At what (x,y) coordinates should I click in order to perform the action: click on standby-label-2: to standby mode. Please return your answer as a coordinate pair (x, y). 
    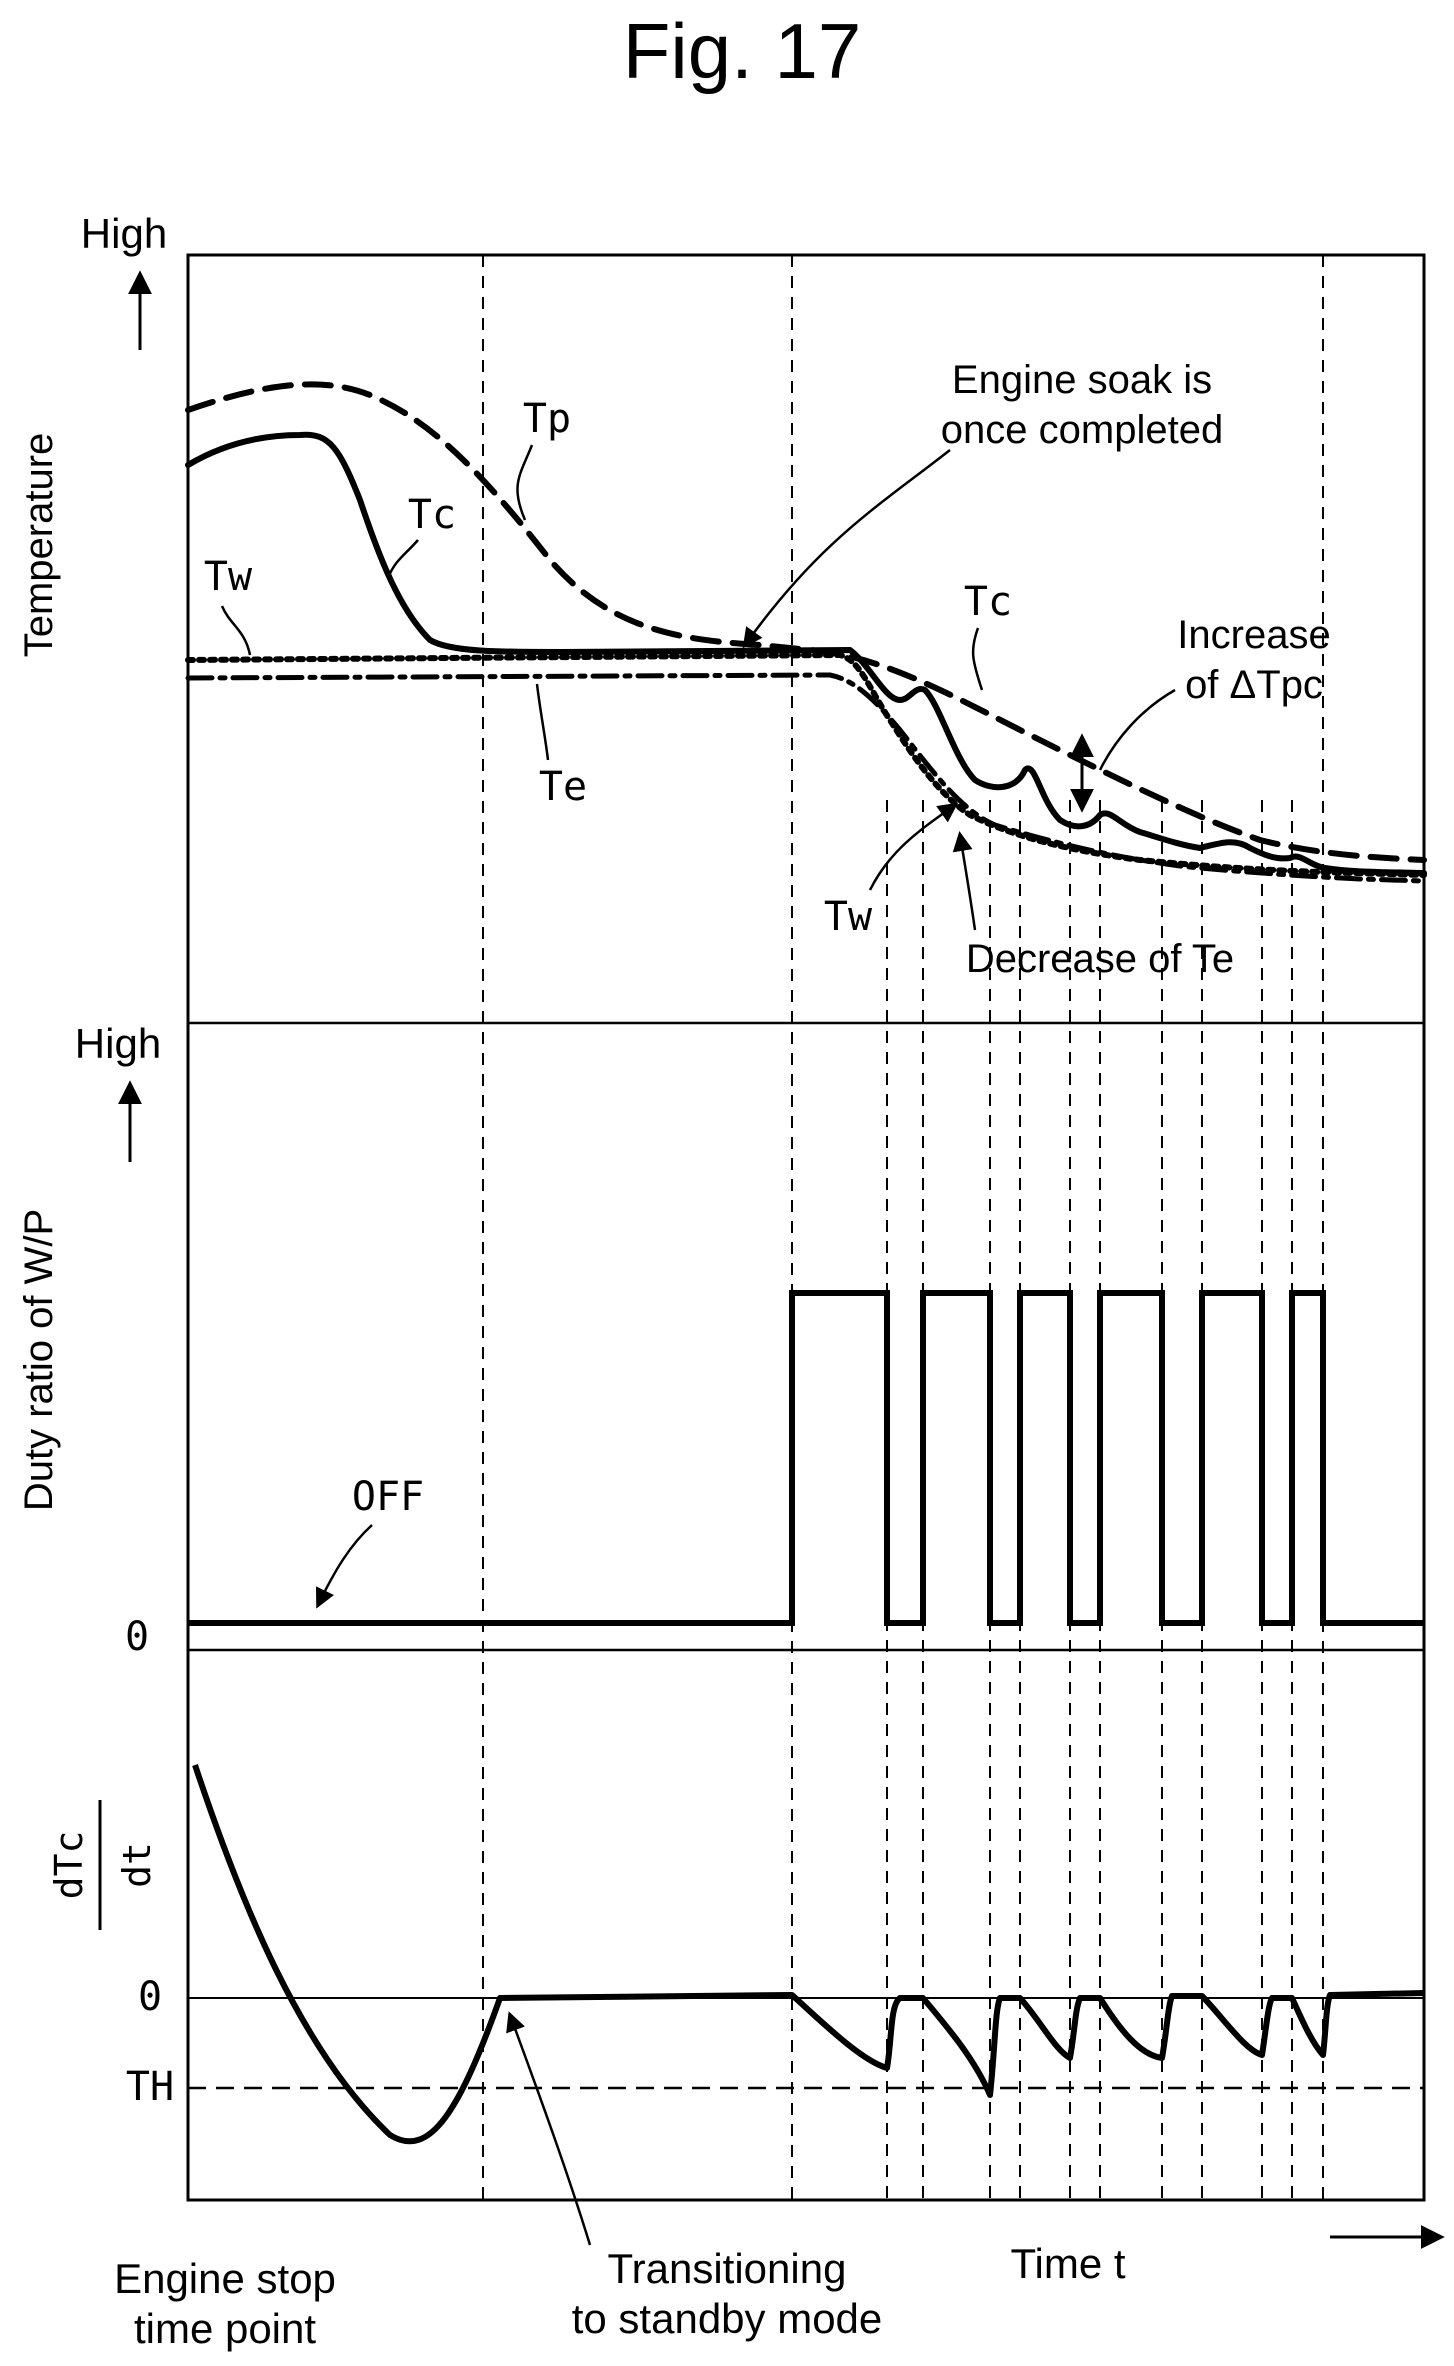
    Looking at the image, I should click on (727, 2318).